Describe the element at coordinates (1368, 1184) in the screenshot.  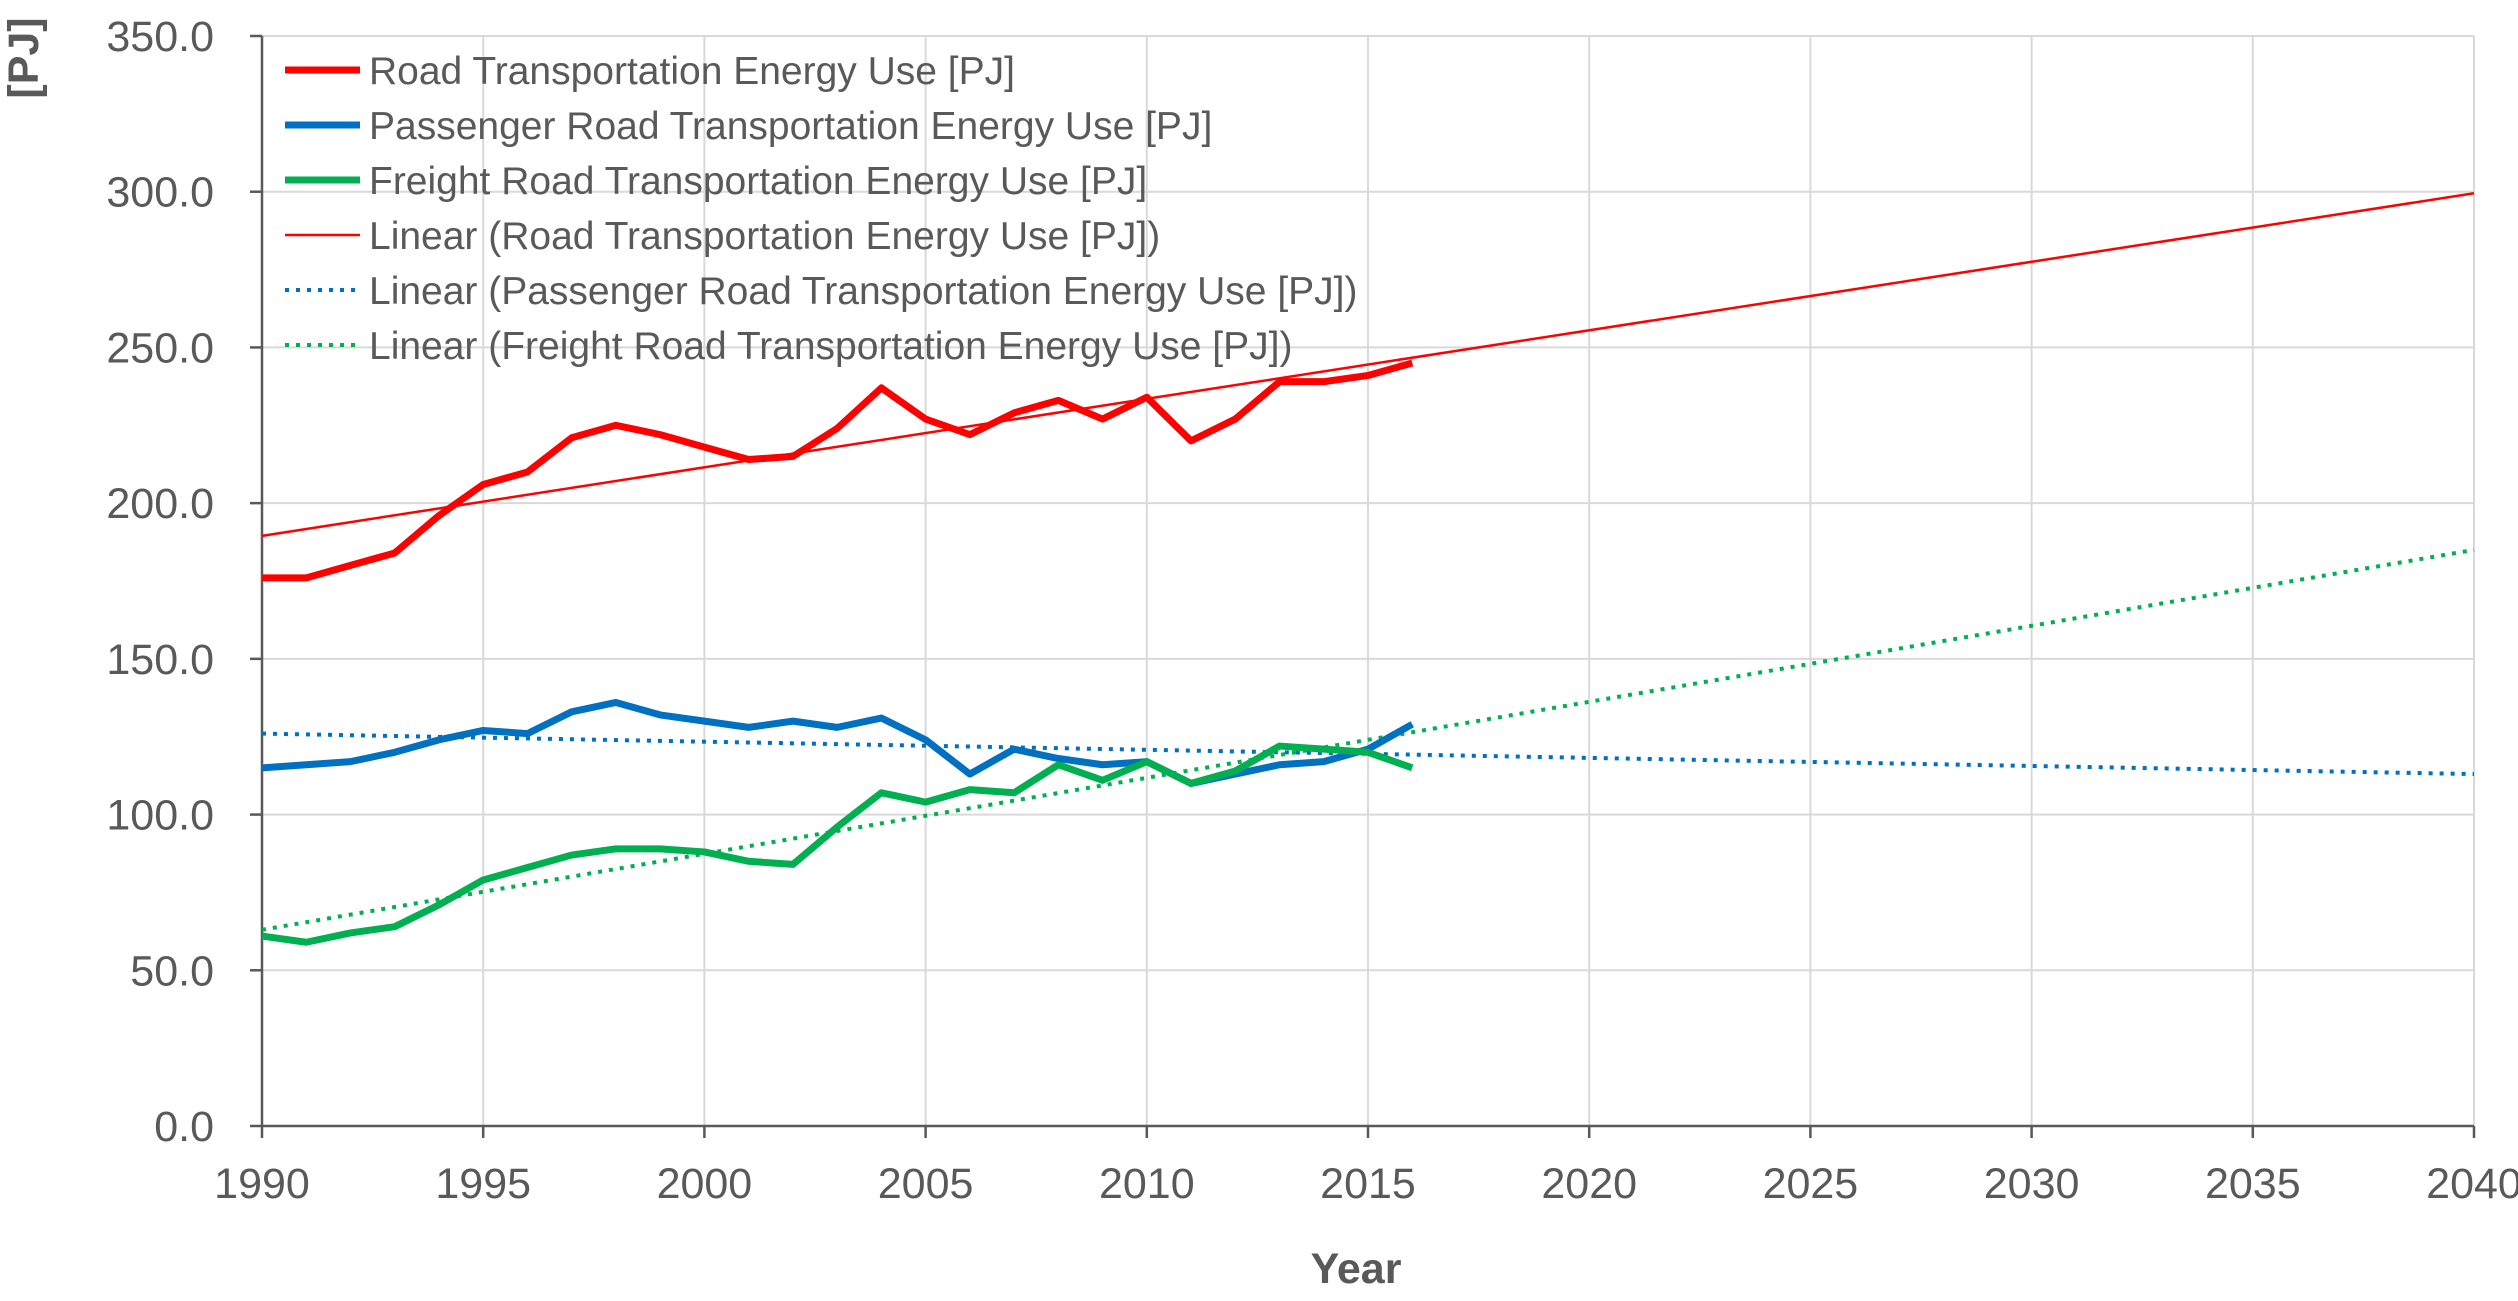
I see `x-tick-label: 2015` at that location.